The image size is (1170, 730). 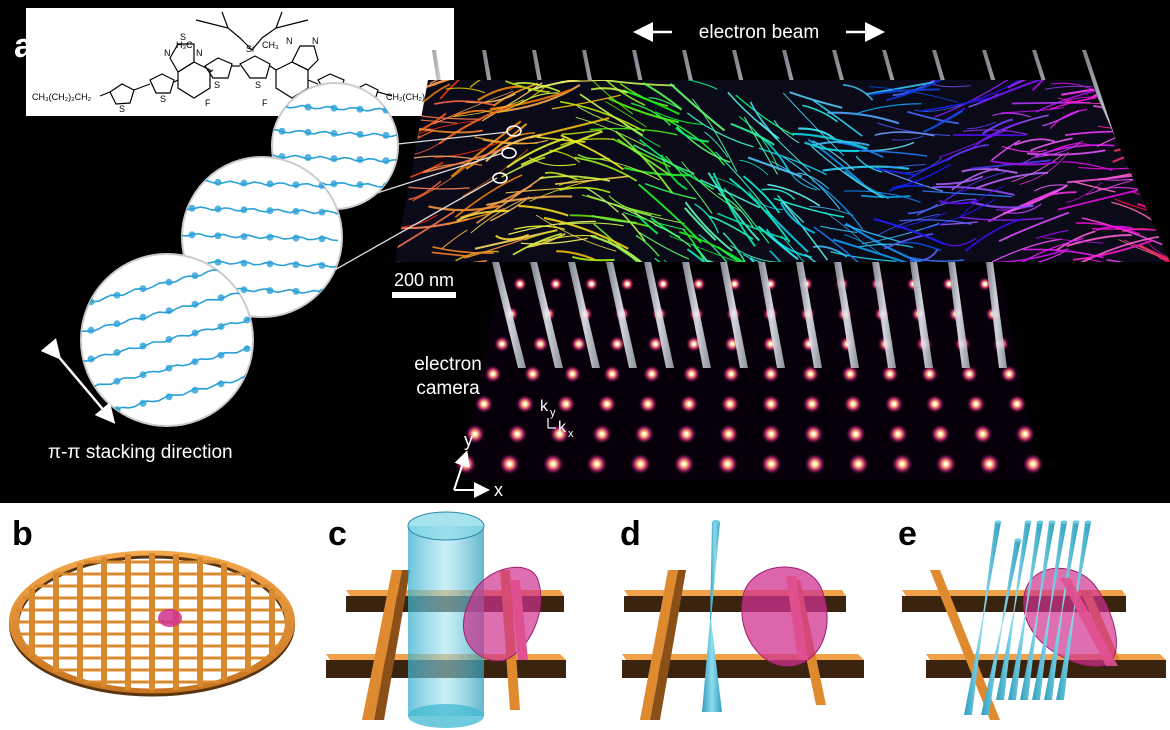 I want to click on polymer-chain, so click(x=260, y=237).